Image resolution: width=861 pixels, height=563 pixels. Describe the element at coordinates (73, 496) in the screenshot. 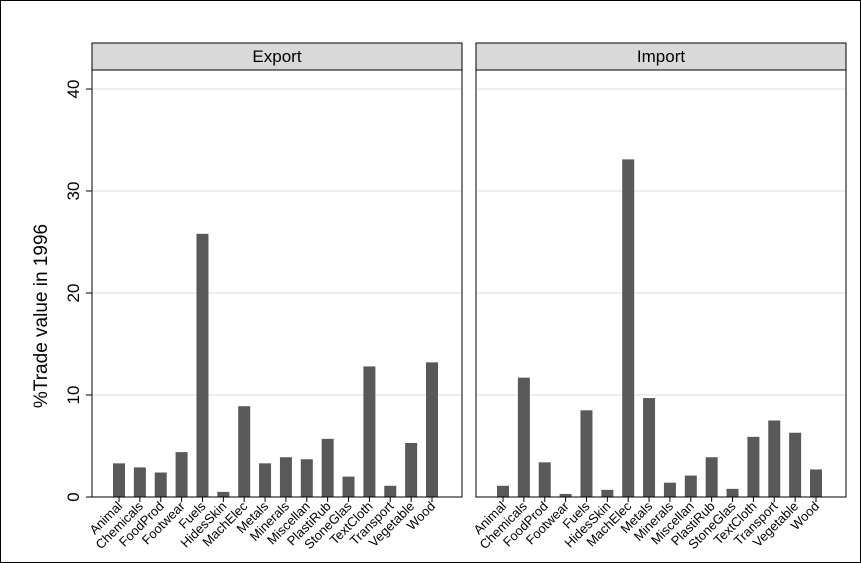

I see `y-tick-label: 0` at that location.